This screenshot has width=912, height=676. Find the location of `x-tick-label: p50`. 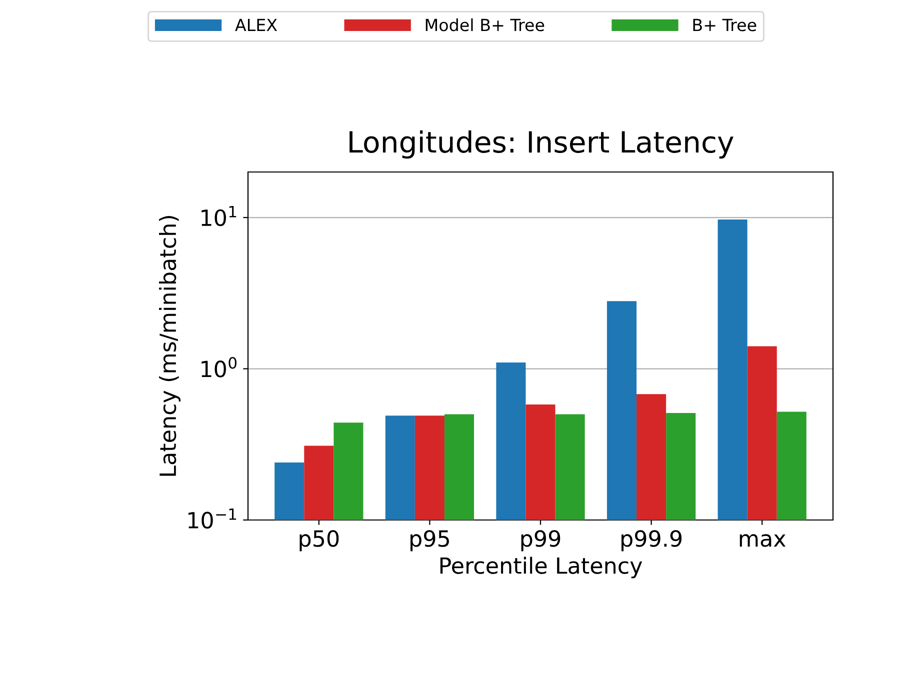

x-tick-label: p50 is located at coordinates (319, 541).